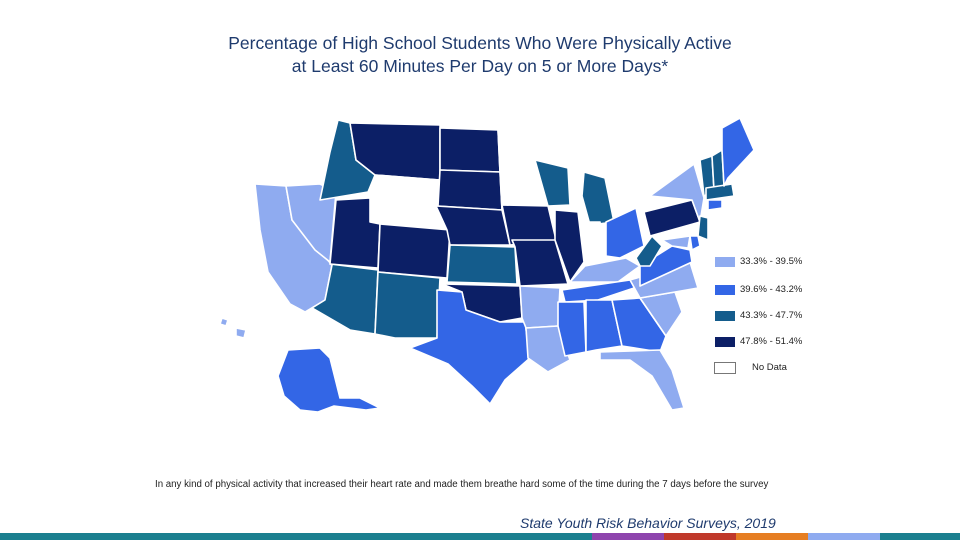 Image resolution: width=960 pixels, height=540 pixels. What do you see at coordinates (572, 329) in the screenshot?
I see `state-mississippi` at bounding box center [572, 329].